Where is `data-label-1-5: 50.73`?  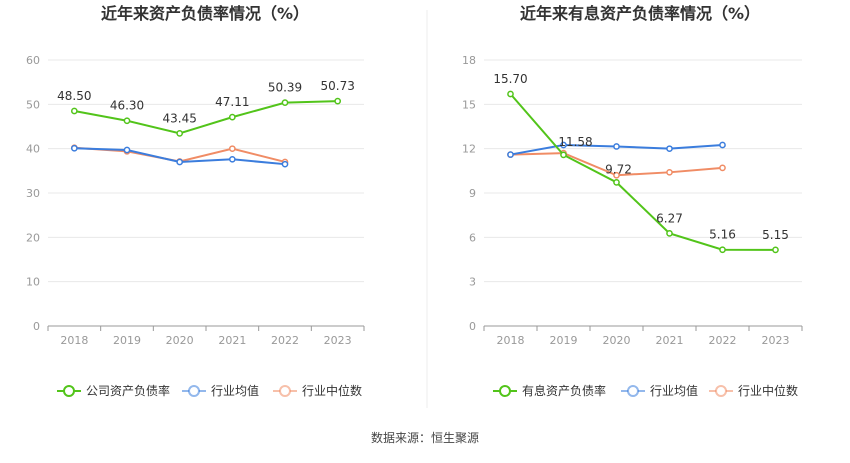 data-label-1-5: 50.73 is located at coordinates (337, 86).